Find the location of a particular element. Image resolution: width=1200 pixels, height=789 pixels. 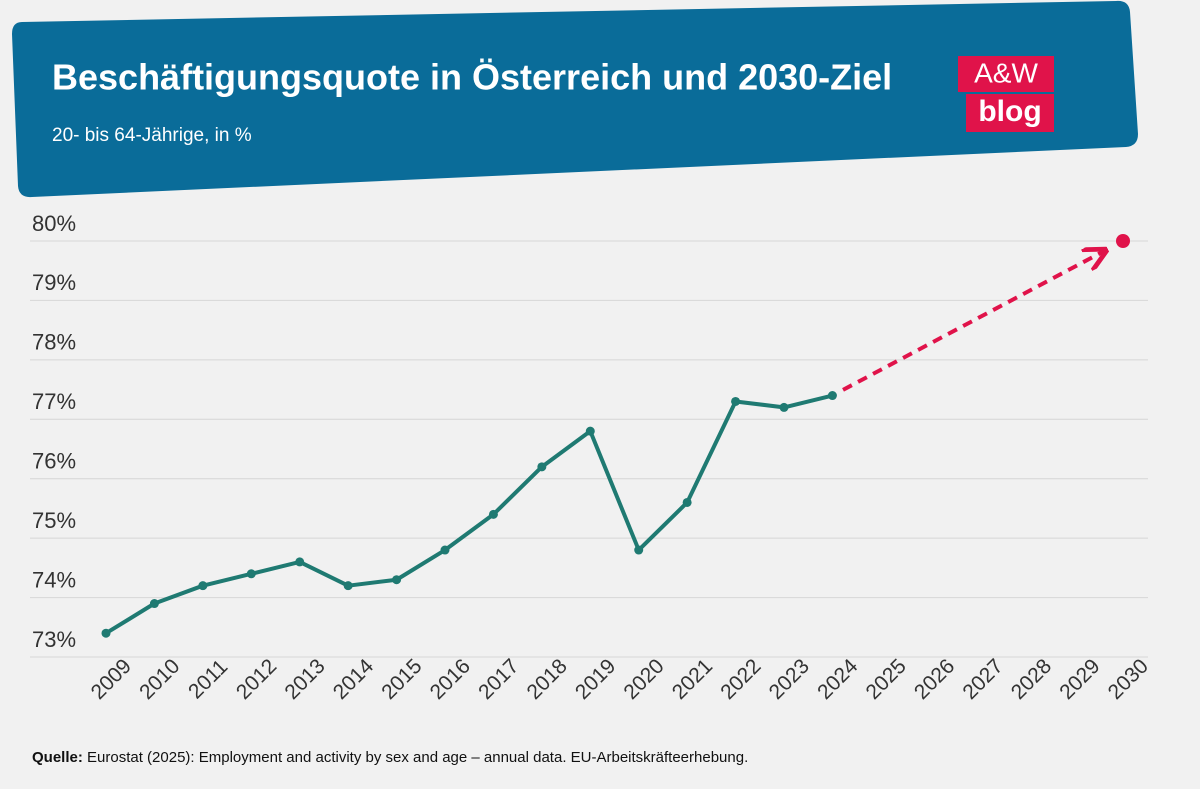

x-tick-label: 2011 is located at coordinates (208, 679).